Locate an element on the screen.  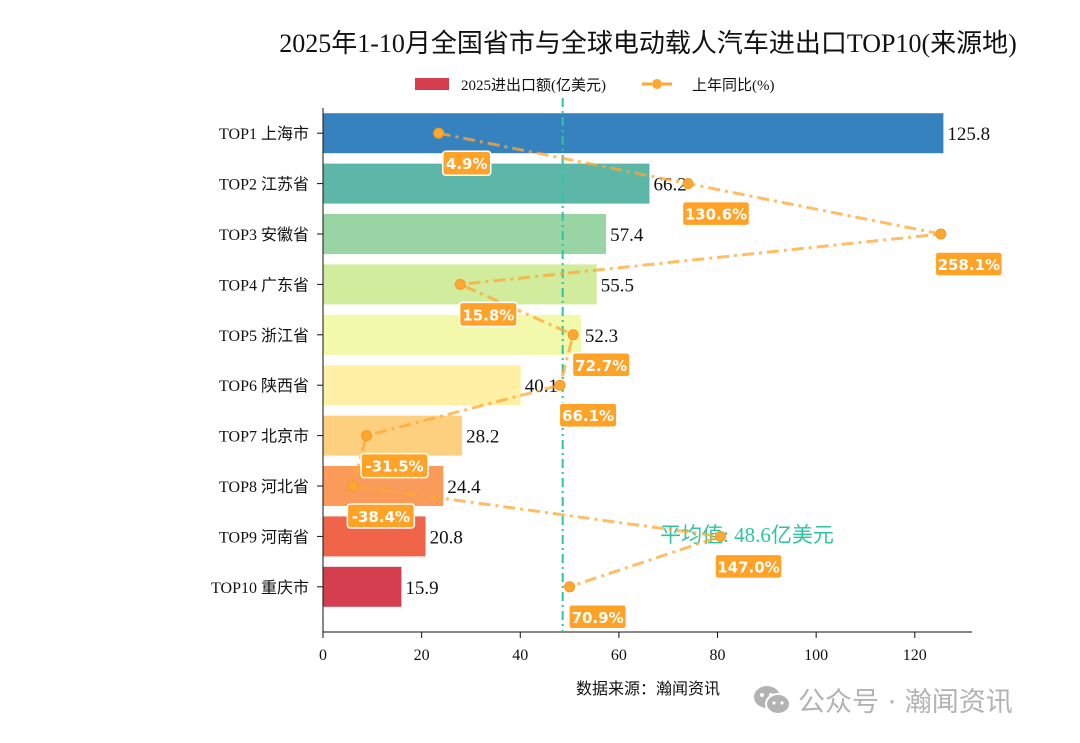
watermark: 公众号 · 瀚闻资讯 is located at coordinates (882, 699).